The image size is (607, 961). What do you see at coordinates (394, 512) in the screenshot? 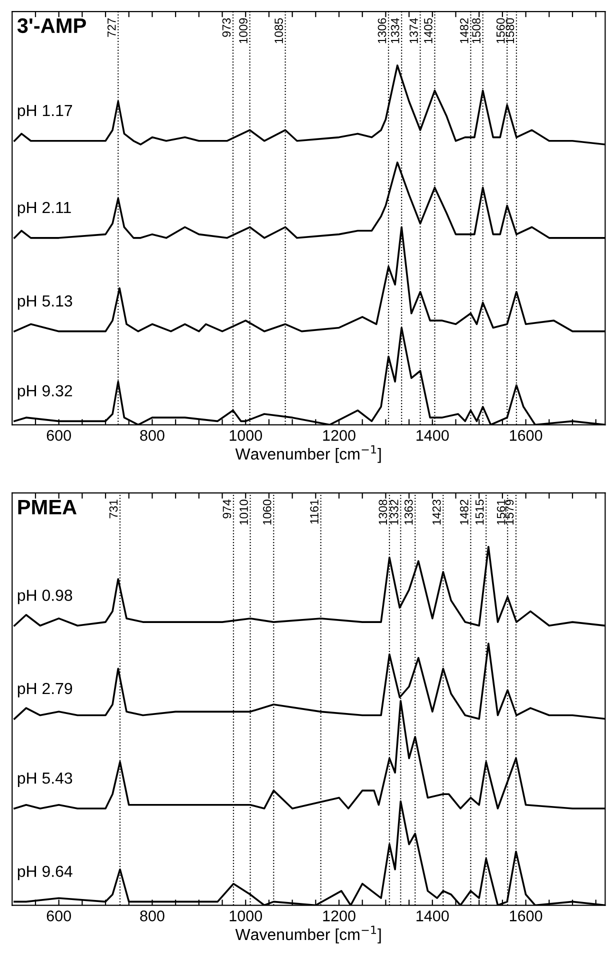
I see `ref-line-label: 1332` at bounding box center [394, 512].